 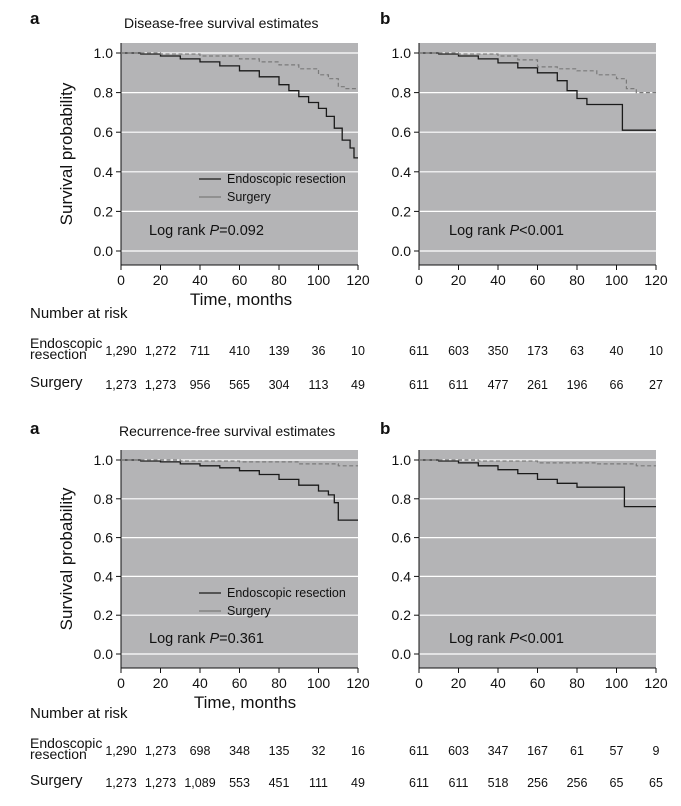 What do you see at coordinates (537, 463) in the screenshot?
I see `block2-panel-b-series-surgery` at bounding box center [537, 463].